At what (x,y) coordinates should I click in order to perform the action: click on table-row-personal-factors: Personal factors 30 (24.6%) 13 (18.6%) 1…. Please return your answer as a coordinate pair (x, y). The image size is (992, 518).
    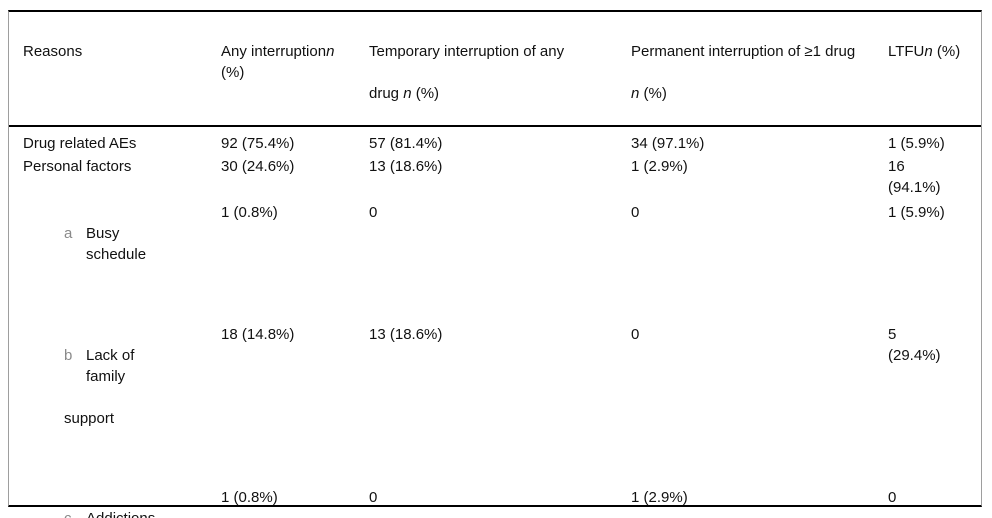
    Looking at the image, I should click on (495, 177).